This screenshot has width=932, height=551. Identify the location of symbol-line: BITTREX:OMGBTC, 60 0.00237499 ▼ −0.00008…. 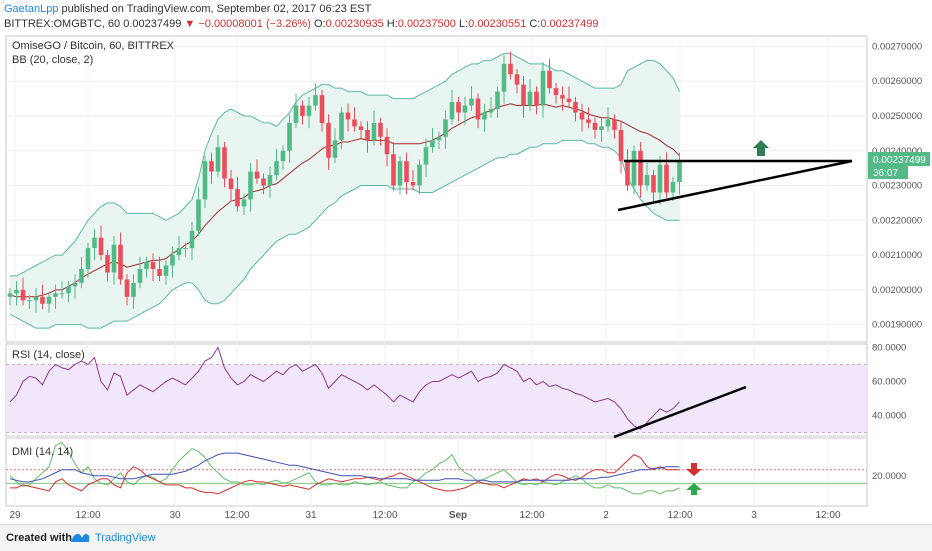
(301, 24).